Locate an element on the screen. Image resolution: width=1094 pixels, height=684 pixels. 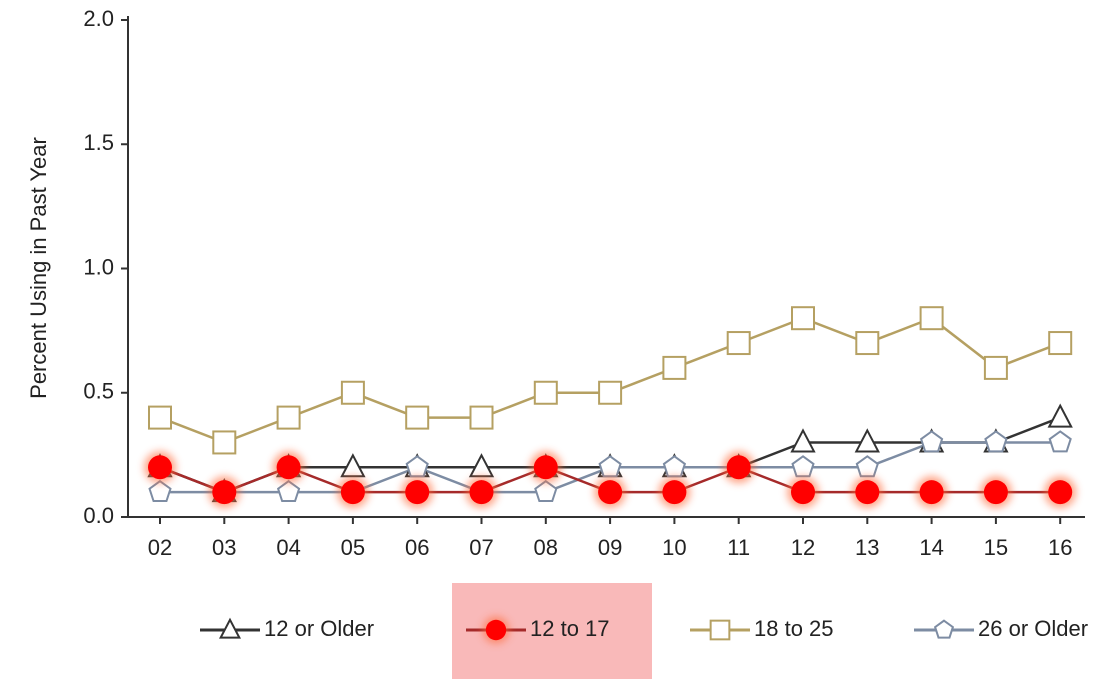
x-tick-label: 14 is located at coordinates (931, 547).